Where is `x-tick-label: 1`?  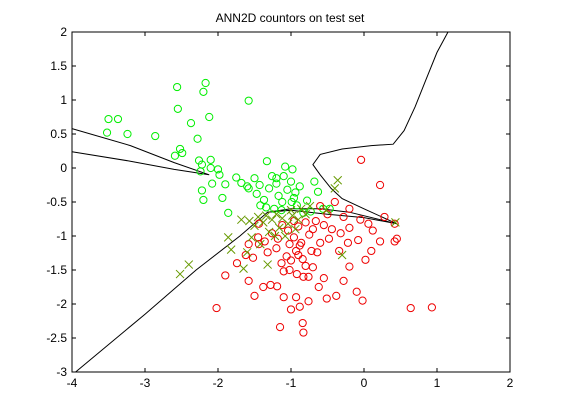
x-tick-label: 1 is located at coordinates (437, 383).